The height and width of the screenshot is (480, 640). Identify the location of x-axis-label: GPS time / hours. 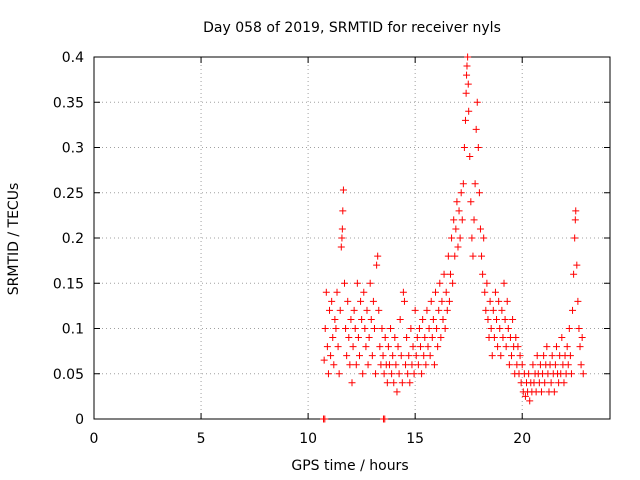
(349, 466).